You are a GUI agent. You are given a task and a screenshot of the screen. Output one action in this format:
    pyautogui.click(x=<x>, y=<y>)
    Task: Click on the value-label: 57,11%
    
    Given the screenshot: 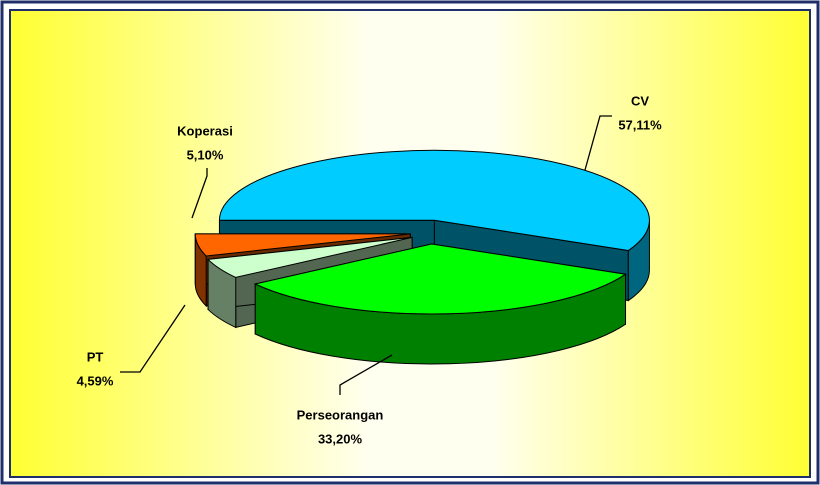 What is the action you would take?
    pyautogui.click(x=640, y=124)
    